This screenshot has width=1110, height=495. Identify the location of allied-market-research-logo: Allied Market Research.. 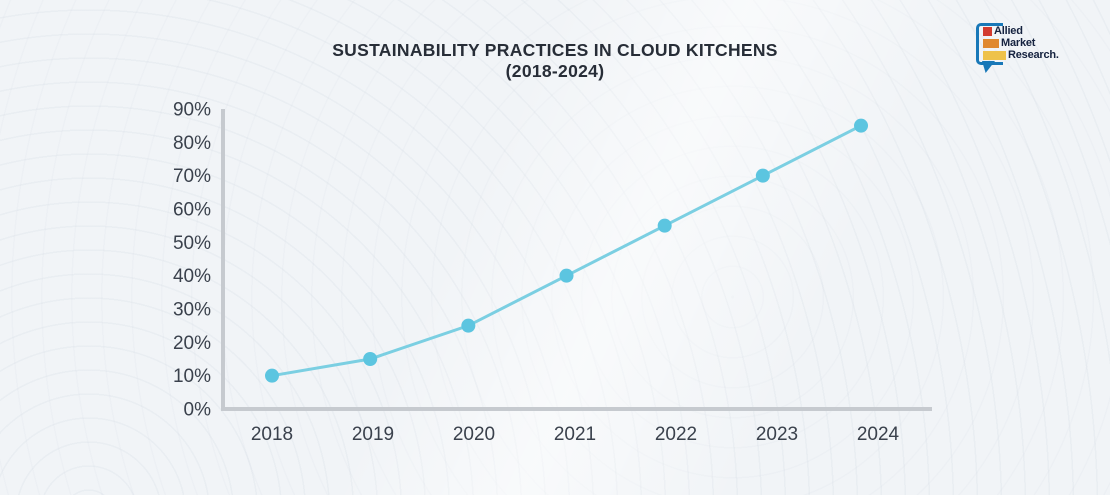
(1022, 48).